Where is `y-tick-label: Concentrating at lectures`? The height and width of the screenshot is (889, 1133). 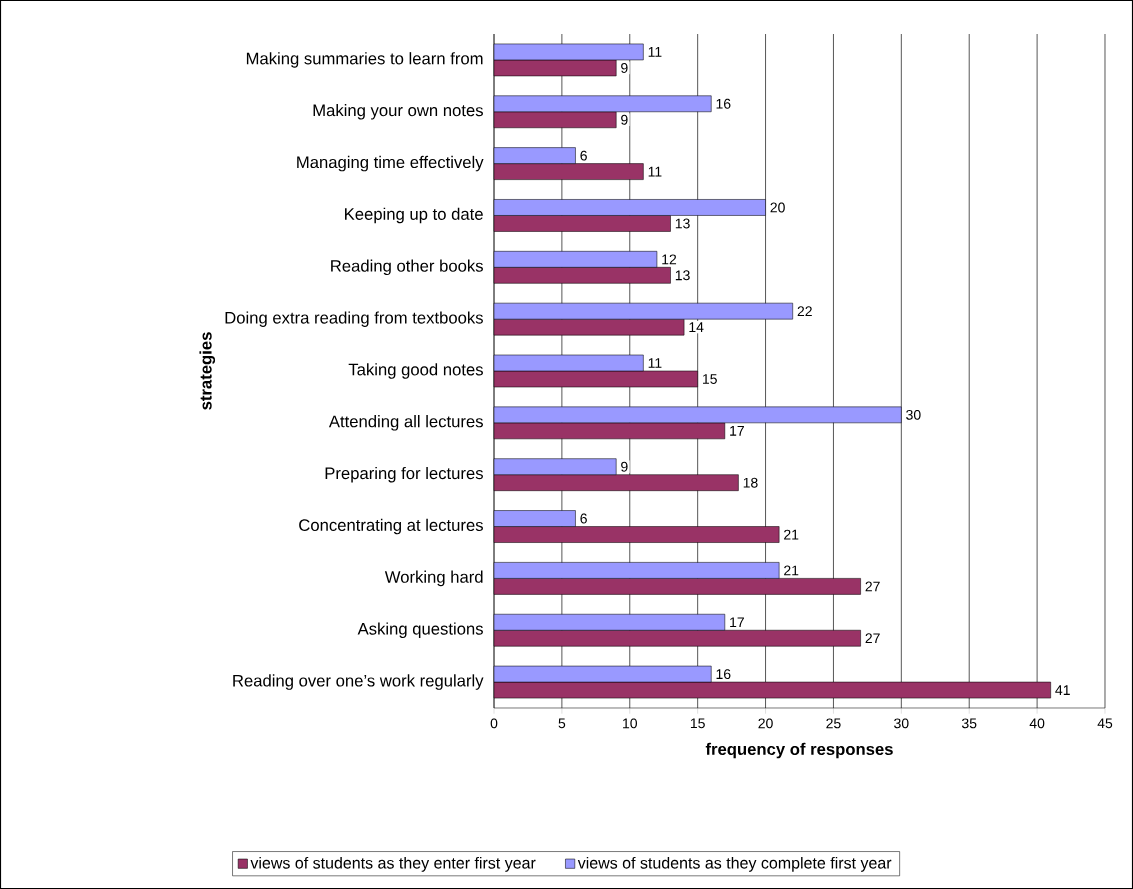
y-tick-label: Concentrating at lectures is located at coordinates (391, 526).